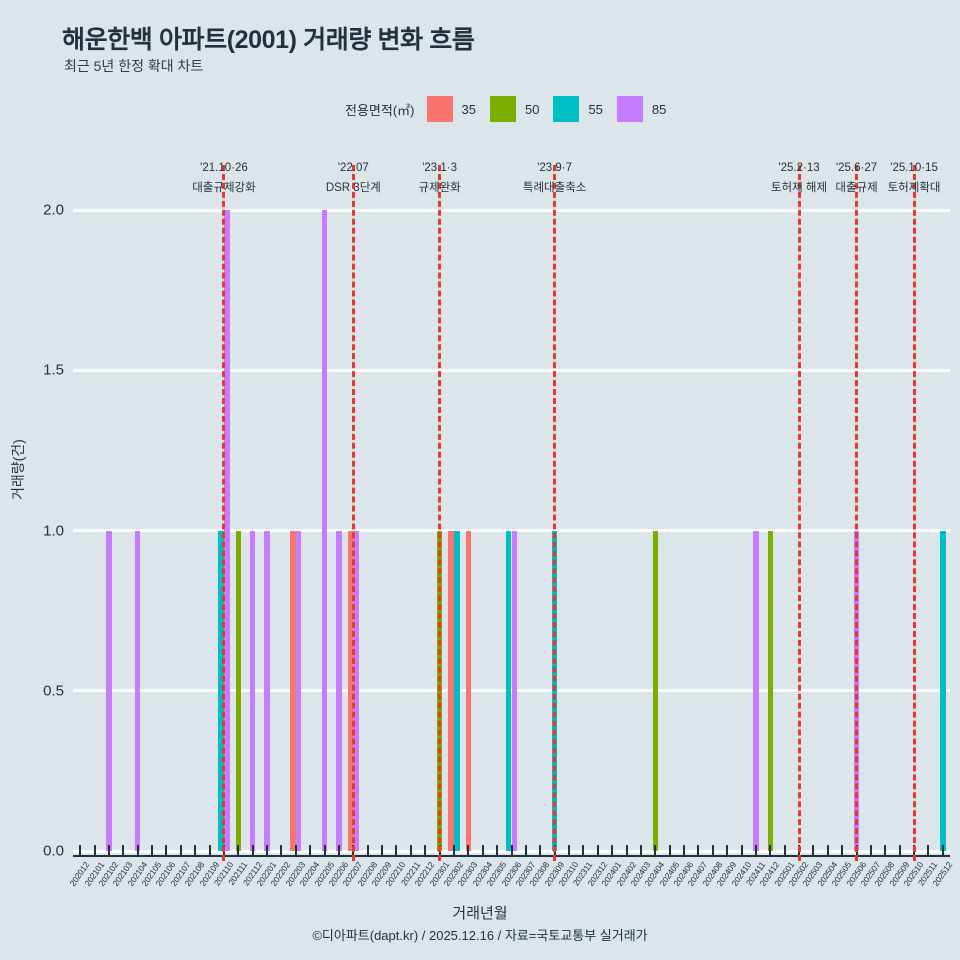  Describe the element at coordinates (480, 913) in the screenshot. I see `x-axis-title: 거래년월` at that location.